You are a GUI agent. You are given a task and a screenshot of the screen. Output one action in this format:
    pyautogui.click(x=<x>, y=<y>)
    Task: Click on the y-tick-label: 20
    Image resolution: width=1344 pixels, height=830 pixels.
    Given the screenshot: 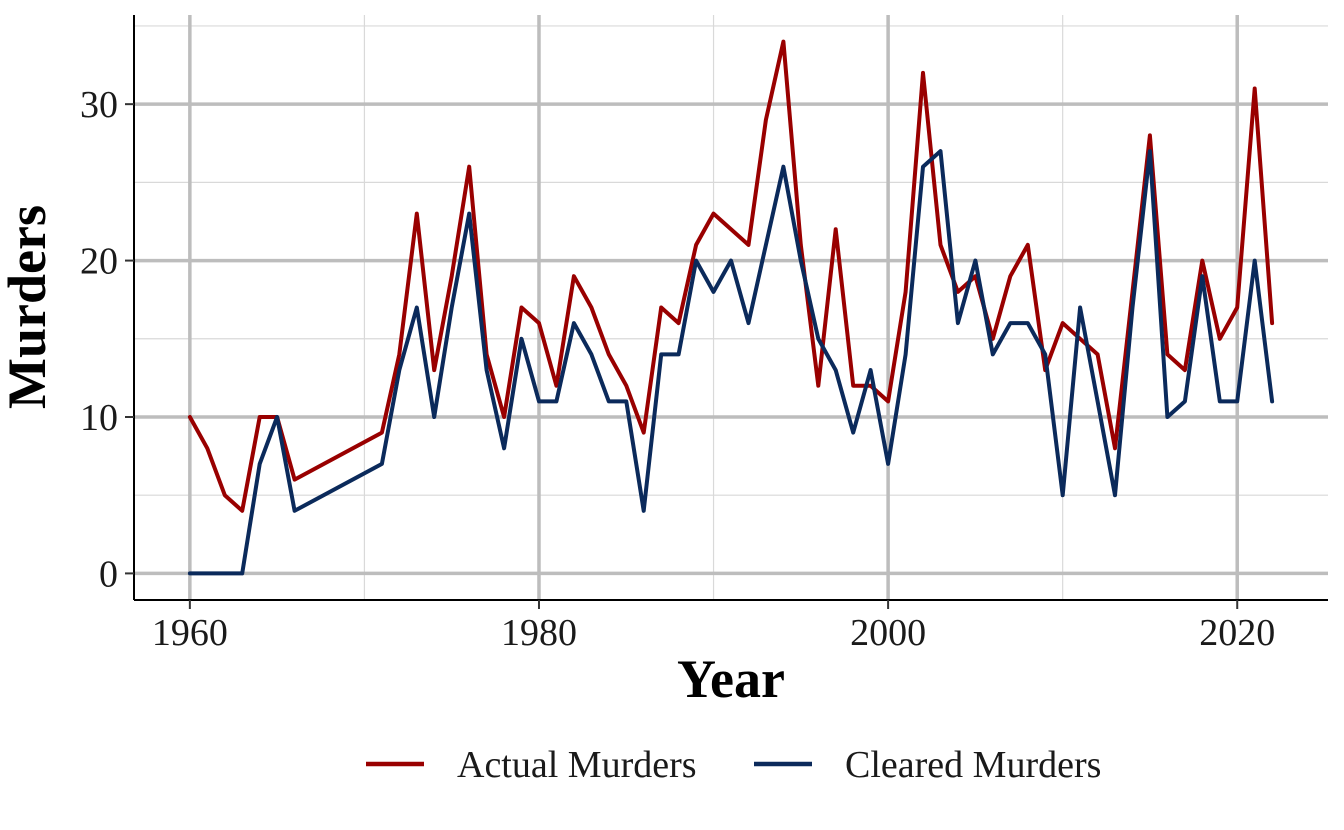 What is the action you would take?
    pyautogui.click(x=99, y=262)
    